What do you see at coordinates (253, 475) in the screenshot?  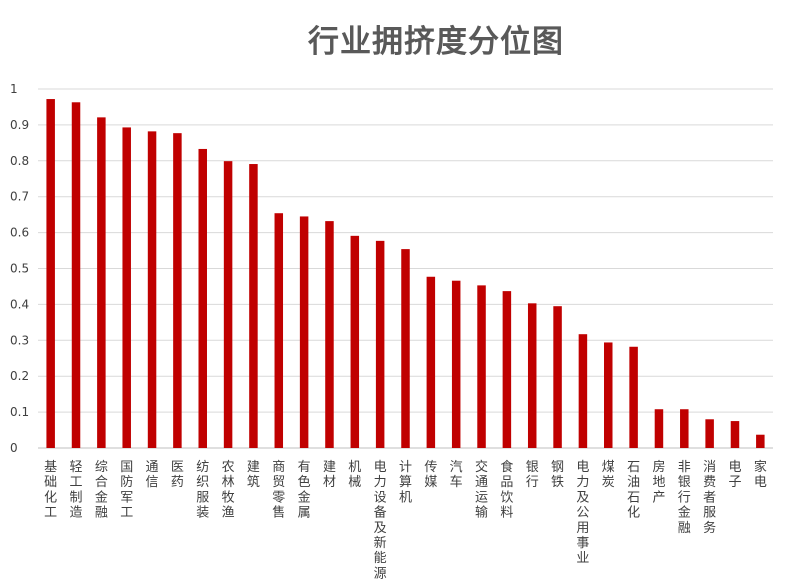 I see `x-category-label: 建筑` at bounding box center [253, 475].